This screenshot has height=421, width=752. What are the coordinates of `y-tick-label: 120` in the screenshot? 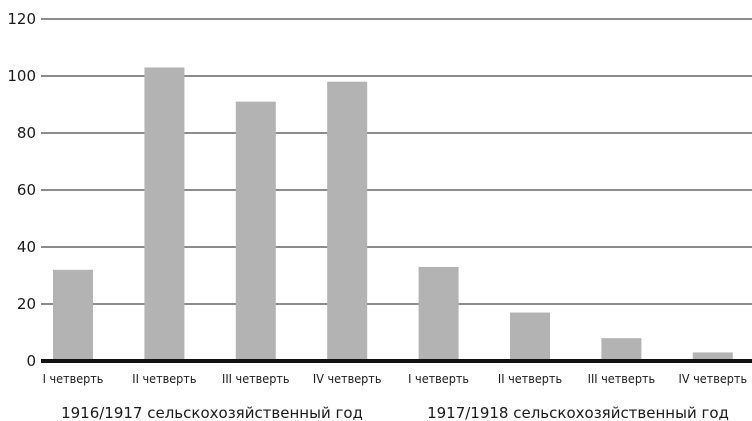 It's located at (21, 19).